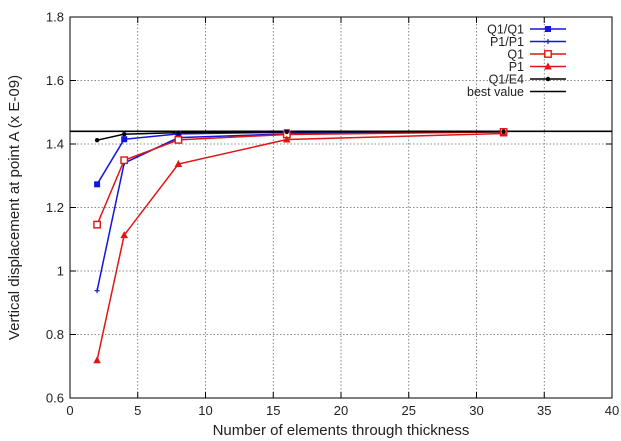  I want to click on x-tick-label: 40, so click(612, 410).